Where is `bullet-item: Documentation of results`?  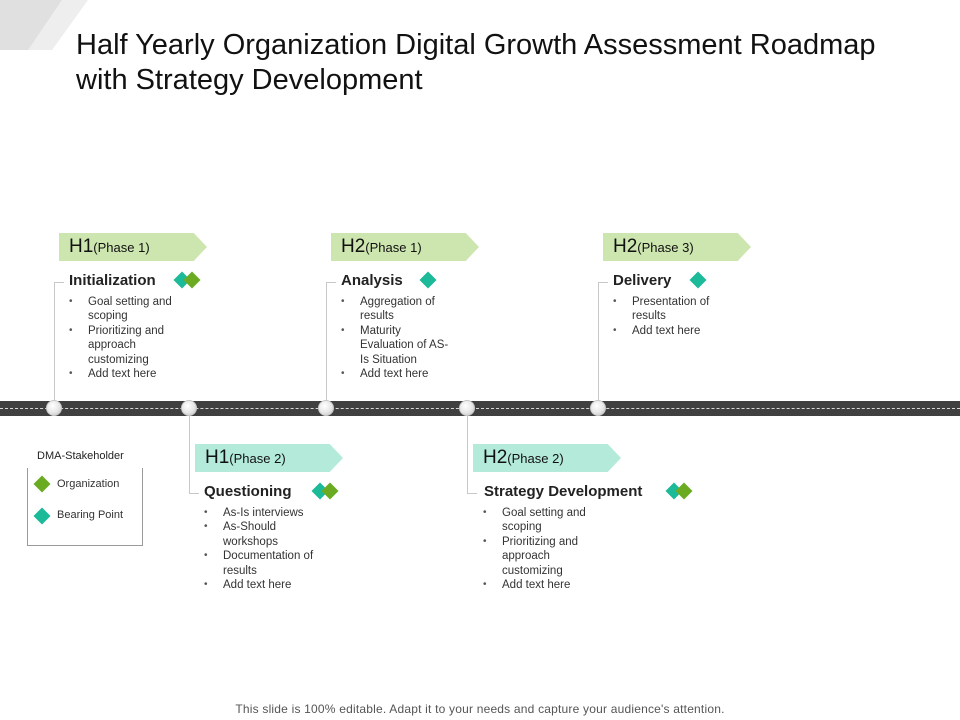
bullet-item: Documentation of results is located at coordinates (259, 563).